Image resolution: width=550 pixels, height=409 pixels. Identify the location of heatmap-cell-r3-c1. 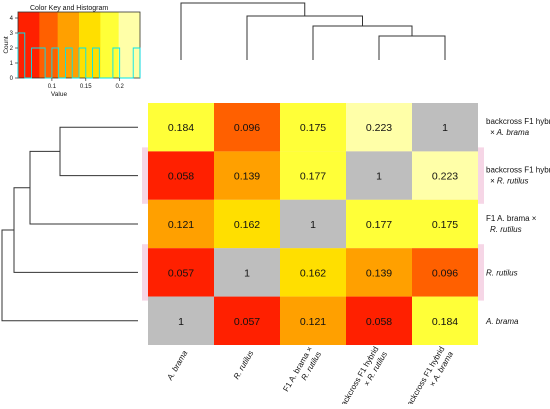
(247, 272).